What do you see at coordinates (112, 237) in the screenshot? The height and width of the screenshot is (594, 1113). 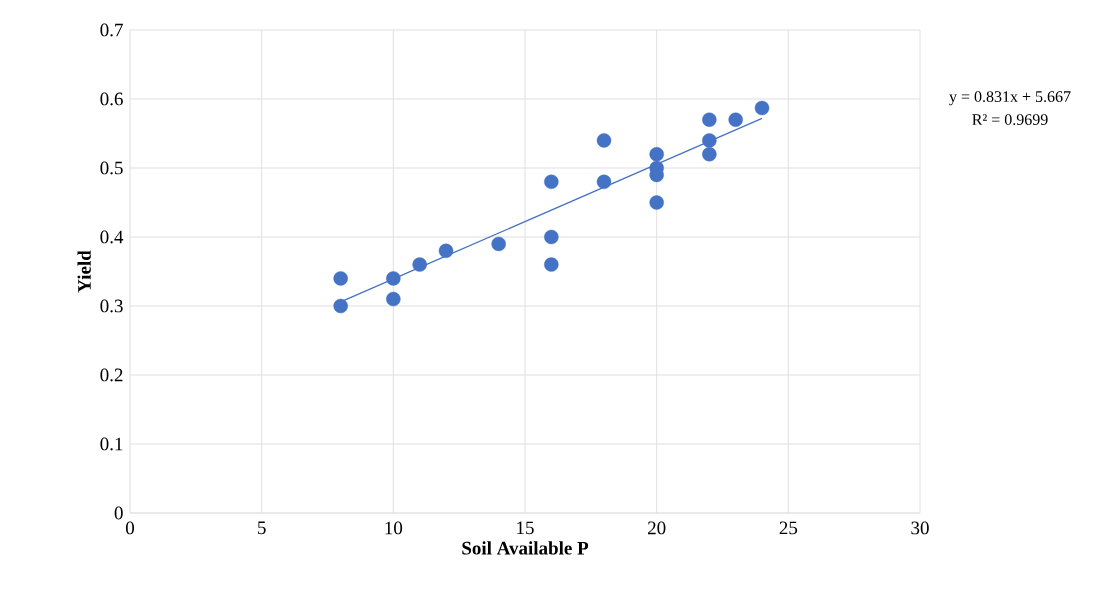 I see `y-tick-label: 0.4` at bounding box center [112, 237].